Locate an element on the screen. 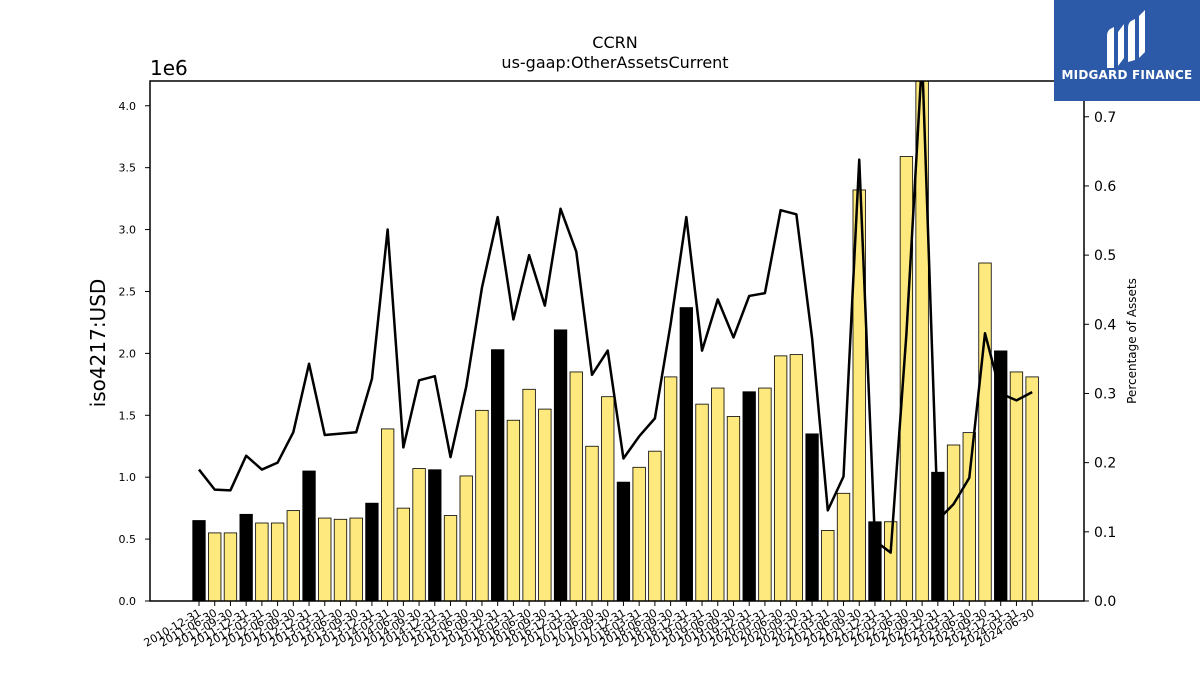 The width and height of the screenshot is (1200, 675). y-tick-label: 0.0 is located at coordinates (128, 601).